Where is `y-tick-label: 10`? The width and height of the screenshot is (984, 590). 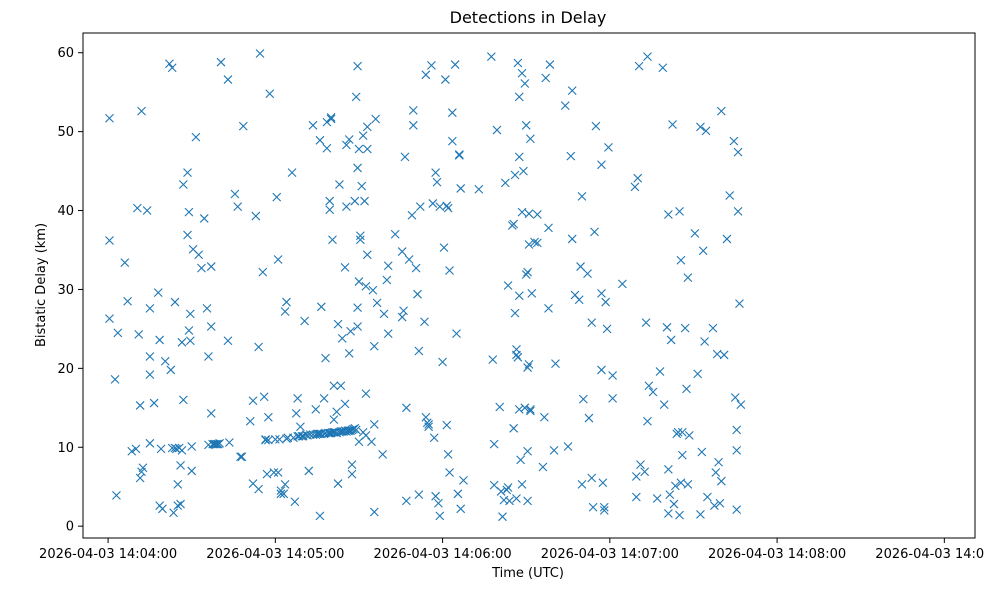 y-tick-label: 10 is located at coordinates (65, 448).